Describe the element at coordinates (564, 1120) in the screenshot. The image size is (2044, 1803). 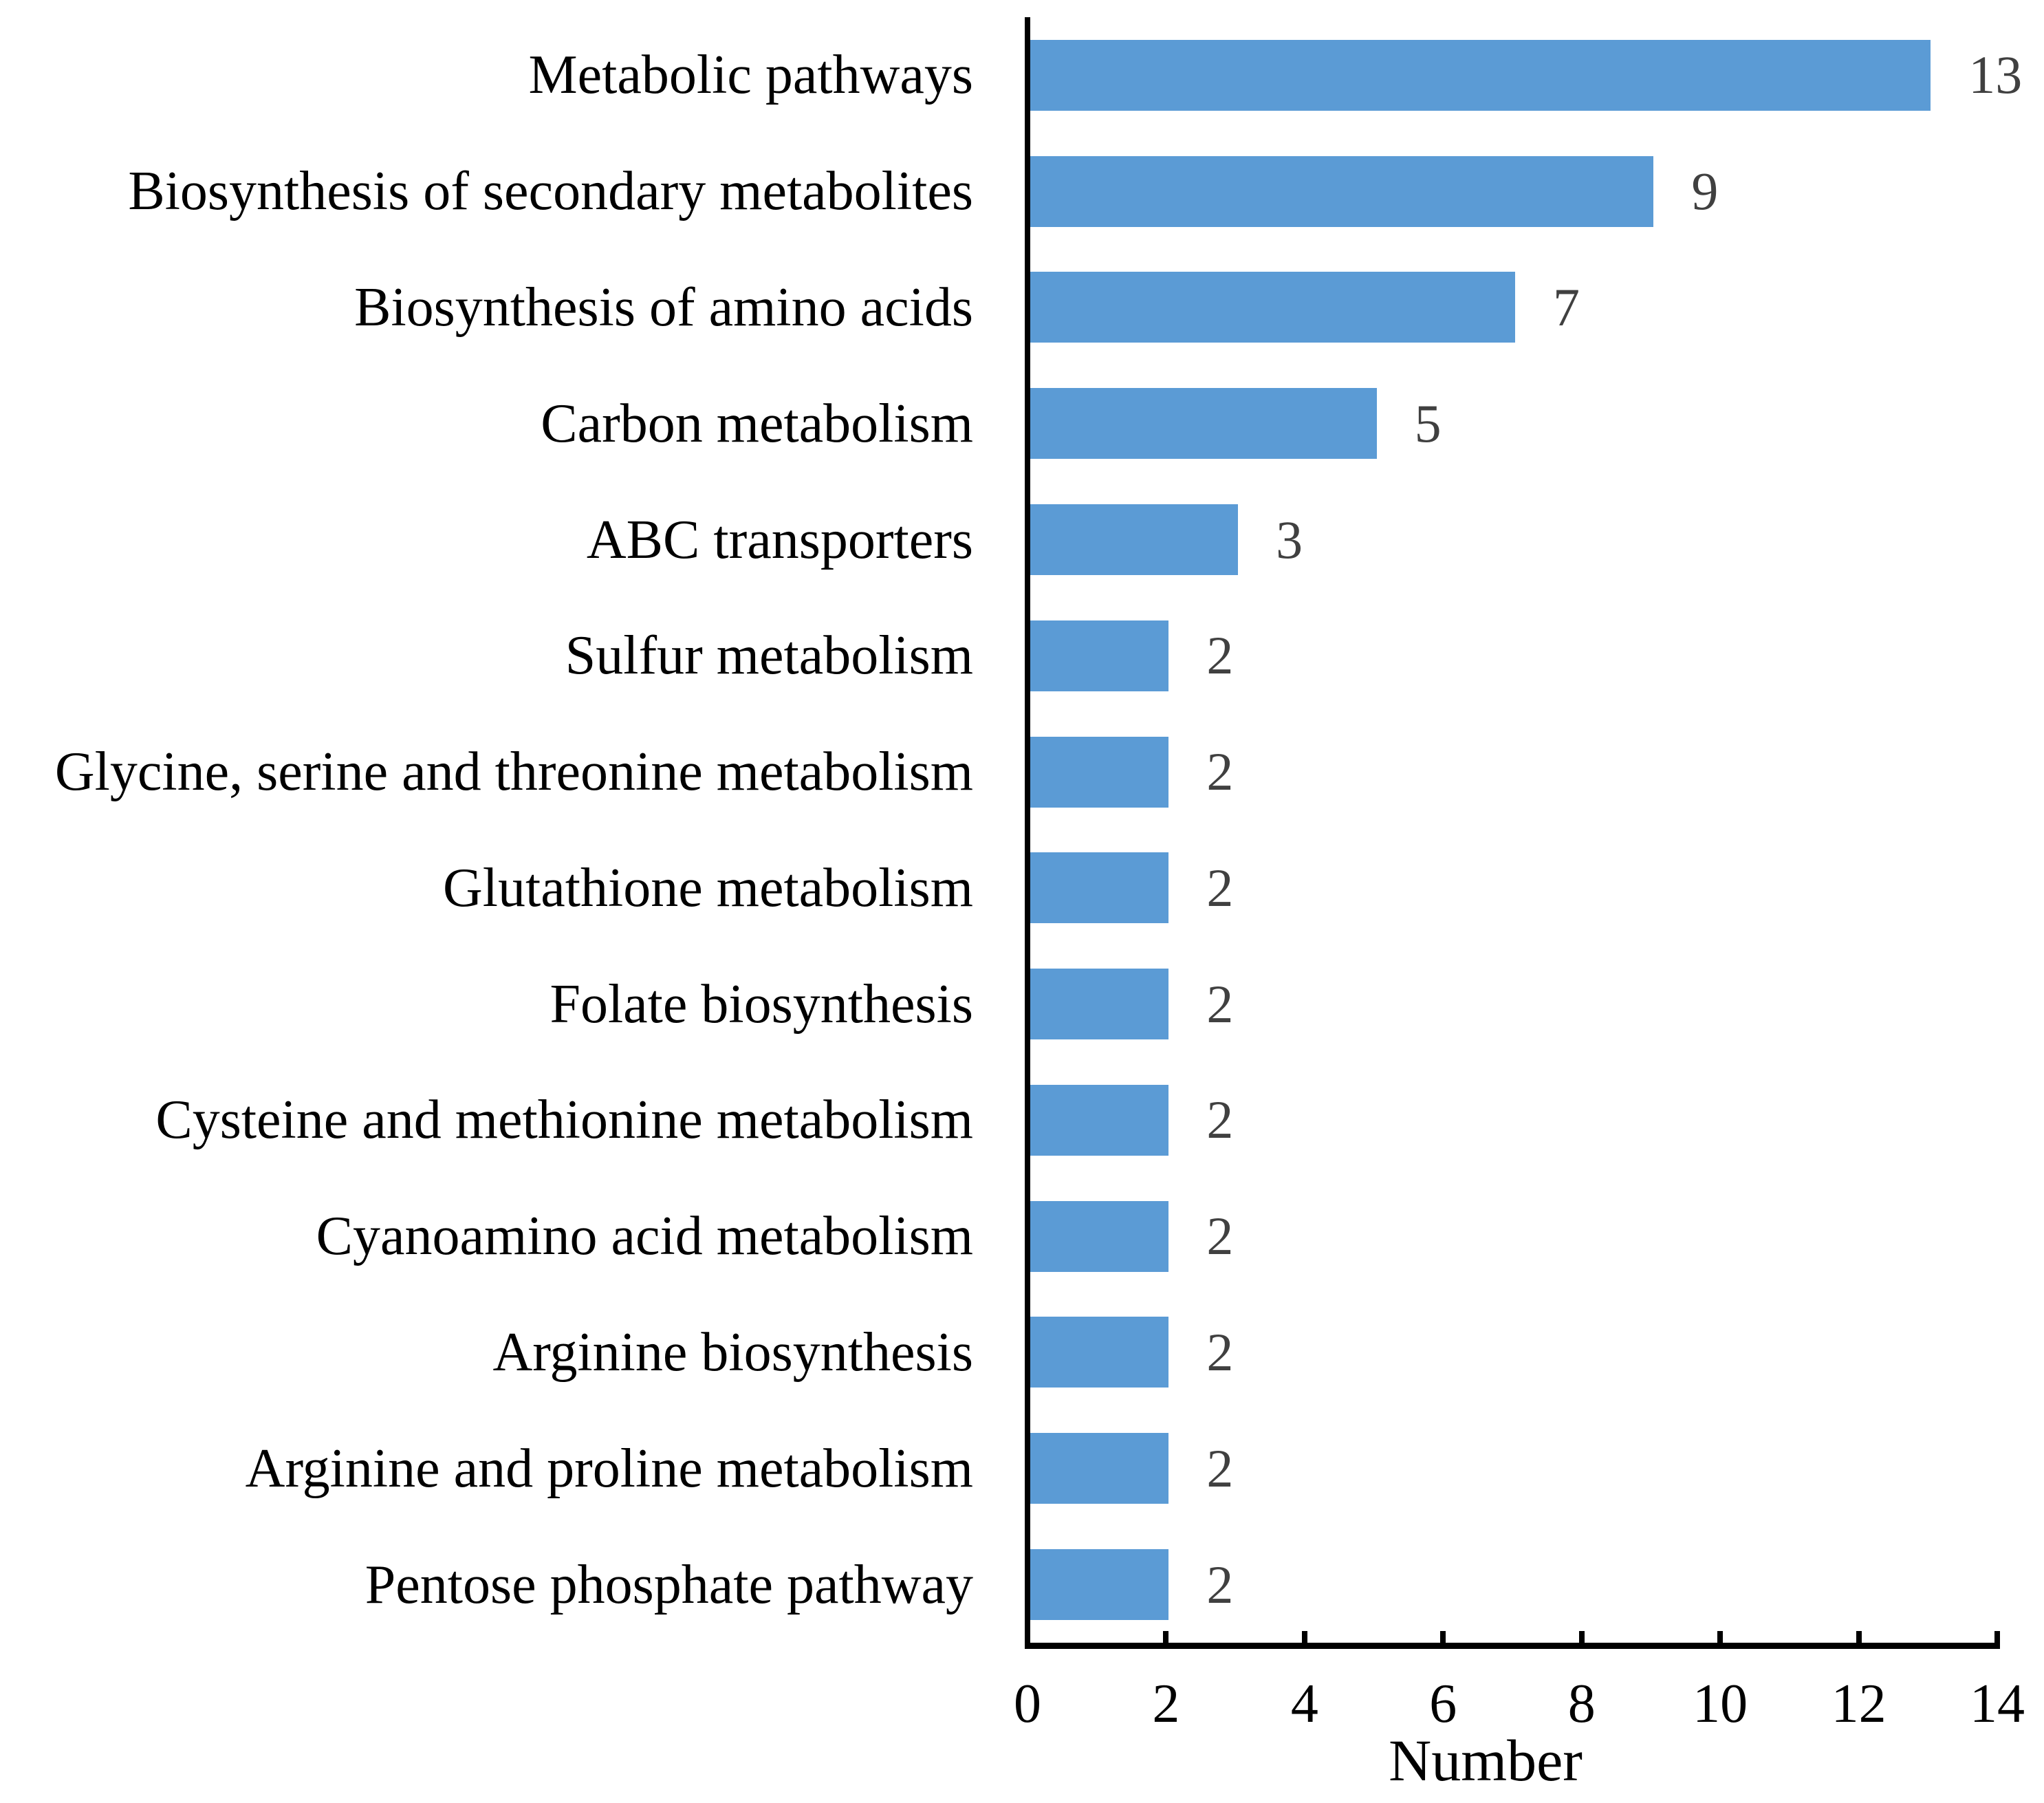
I see `category-label: Cysteine and methionine metabolism` at that location.